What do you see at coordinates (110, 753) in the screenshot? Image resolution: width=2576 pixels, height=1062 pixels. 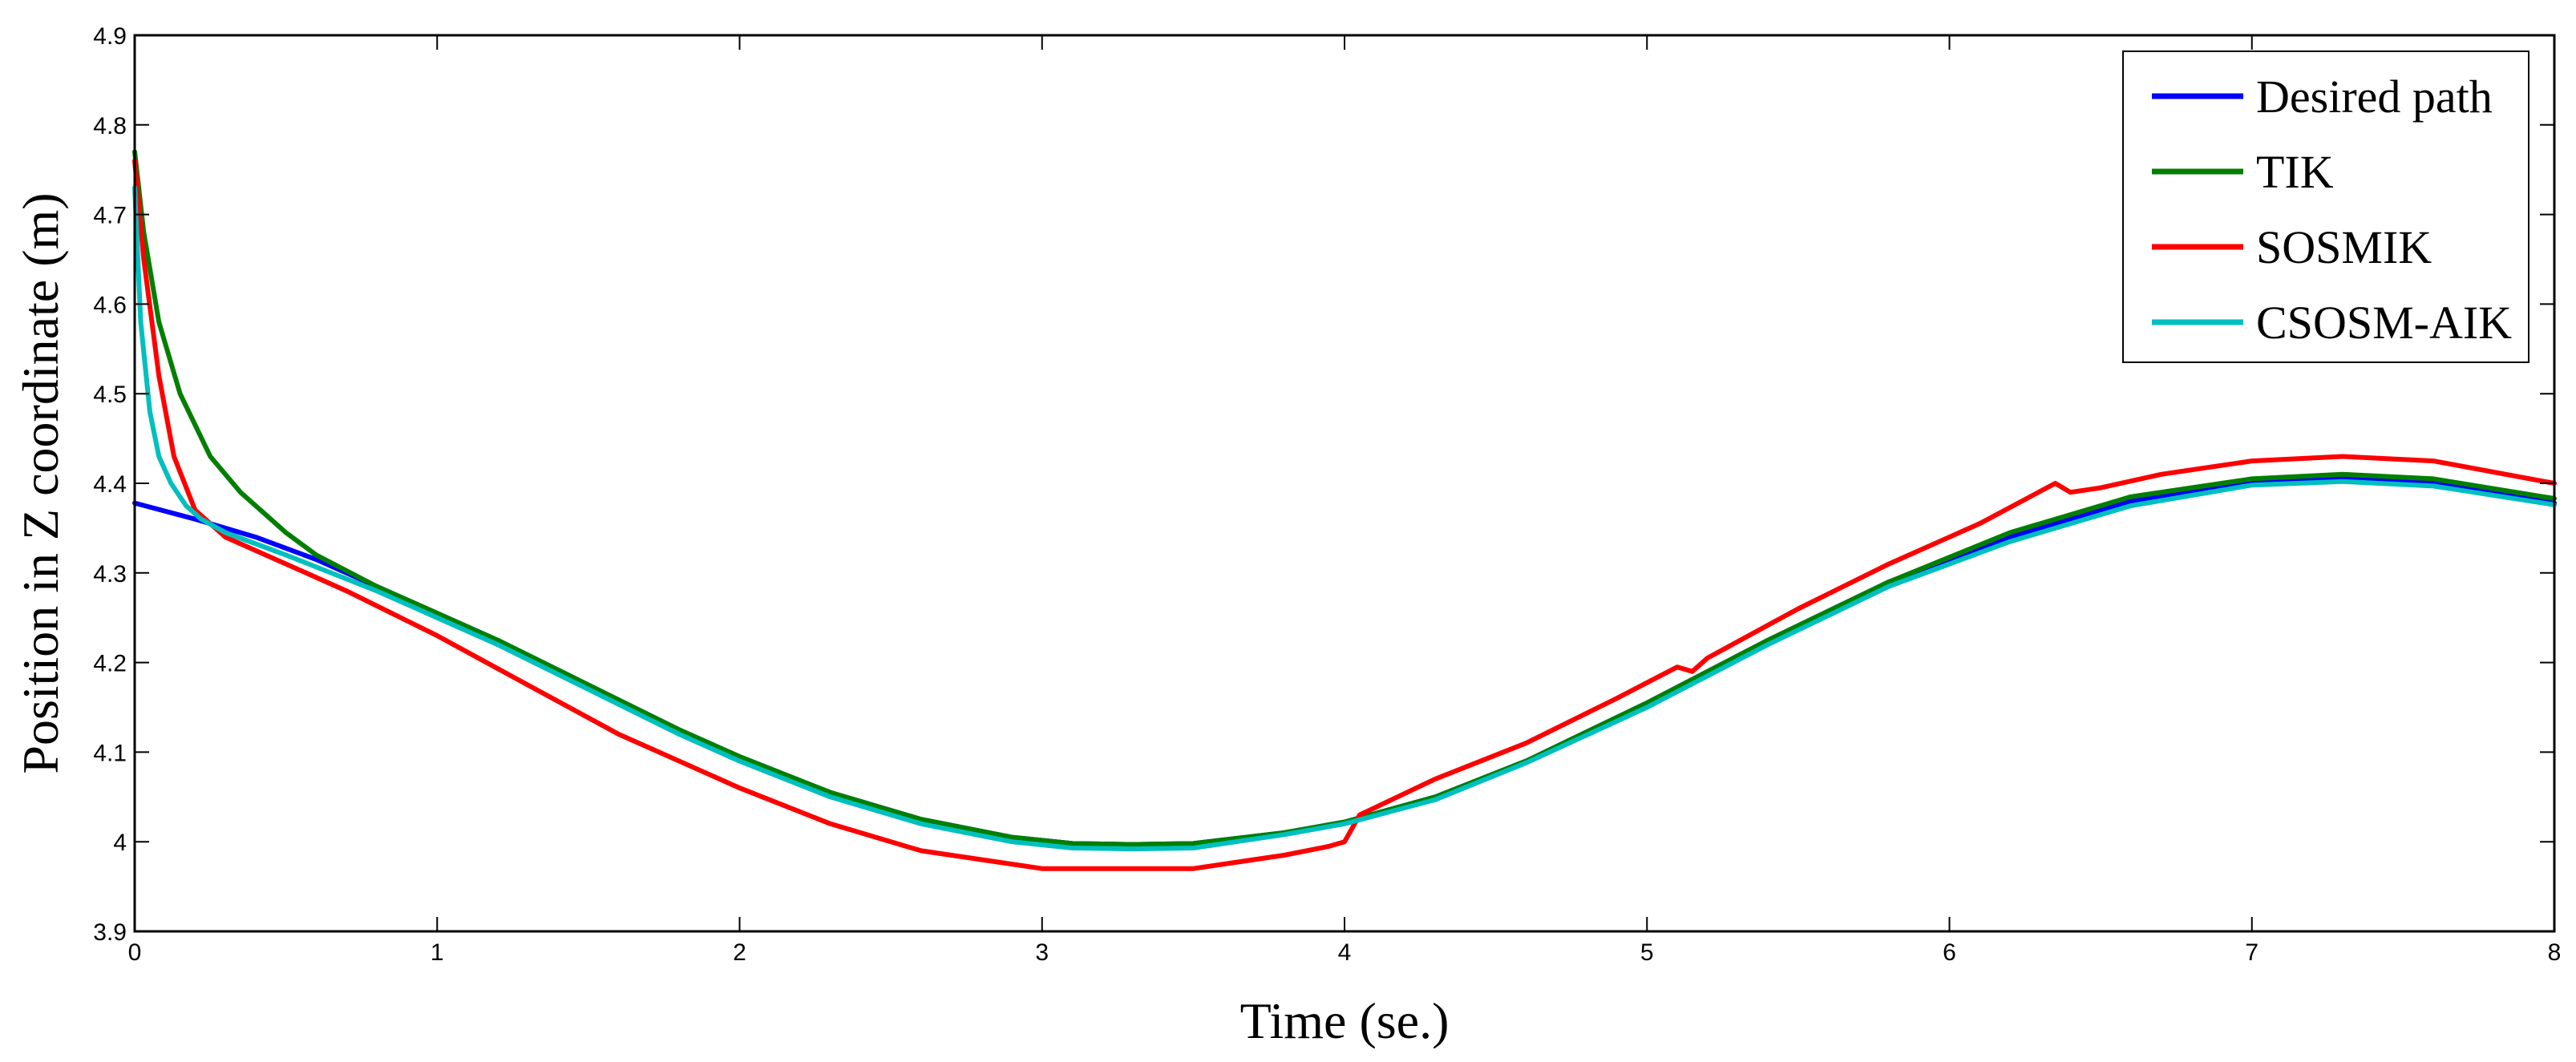 I see `y-tick-label: 4.1` at bounding box center [110, 753].